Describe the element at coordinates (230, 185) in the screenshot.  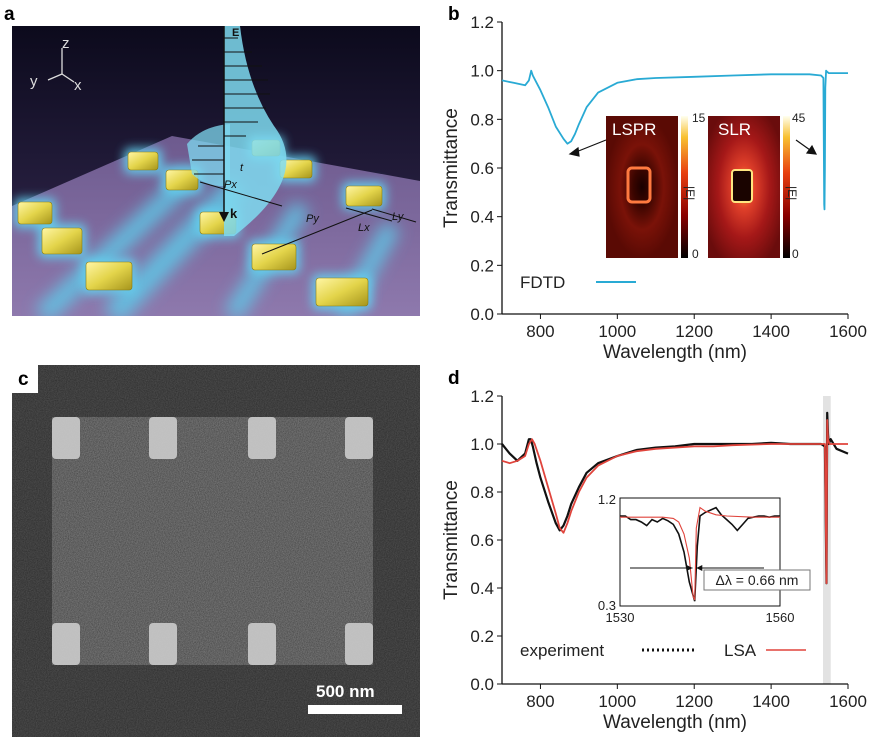
I see `px-label: Px` at that location.